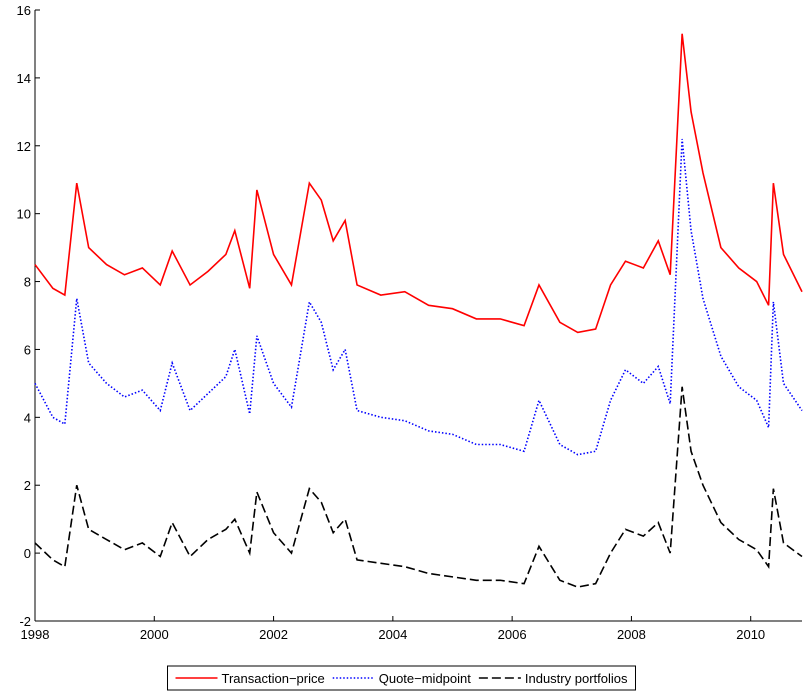 This screenshot has width=803, height=698. Describe the element at coordinates (425, 678) in the screenshot. I see `legend-label: Quote−midpoint` at that location.